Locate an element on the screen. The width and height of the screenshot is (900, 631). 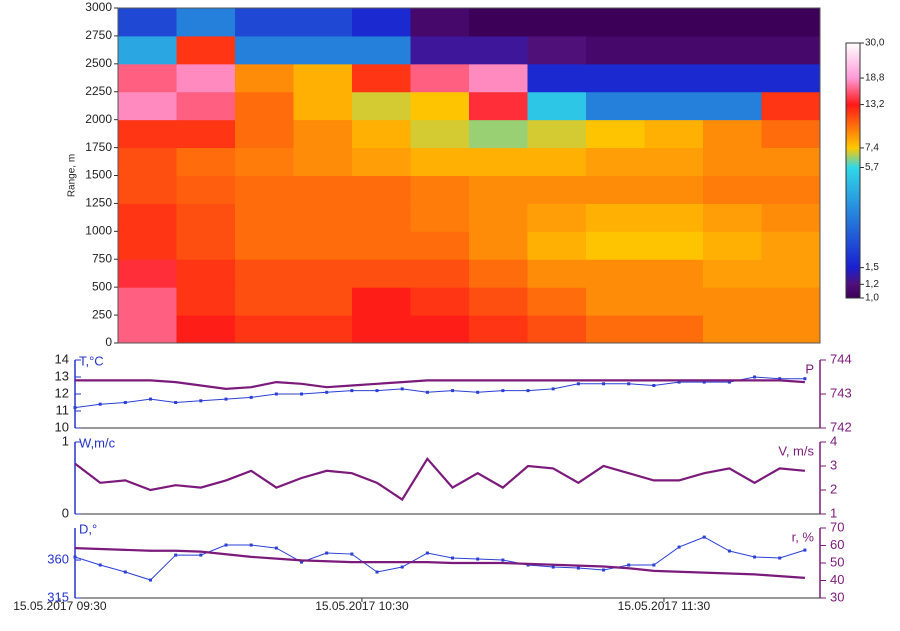
y2-tick-label: 30 is located at coordinates (837, 596).